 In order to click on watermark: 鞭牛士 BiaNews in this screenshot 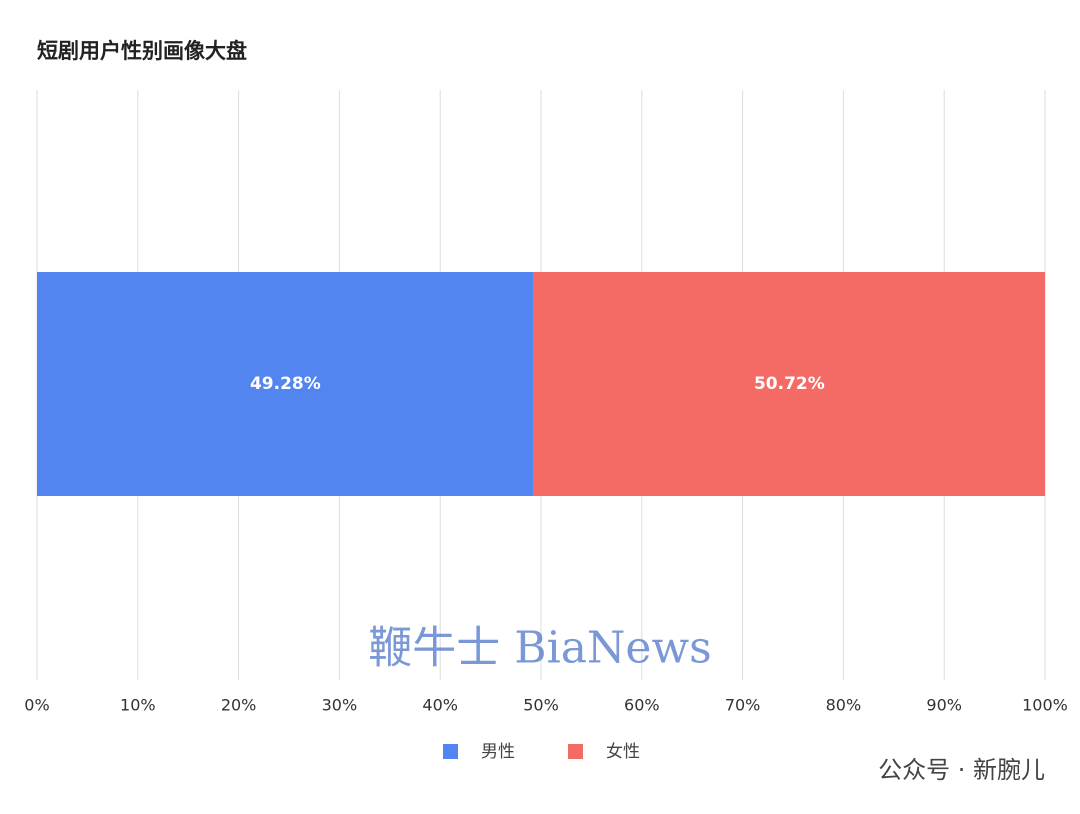, I will do `click(539, 648)`.